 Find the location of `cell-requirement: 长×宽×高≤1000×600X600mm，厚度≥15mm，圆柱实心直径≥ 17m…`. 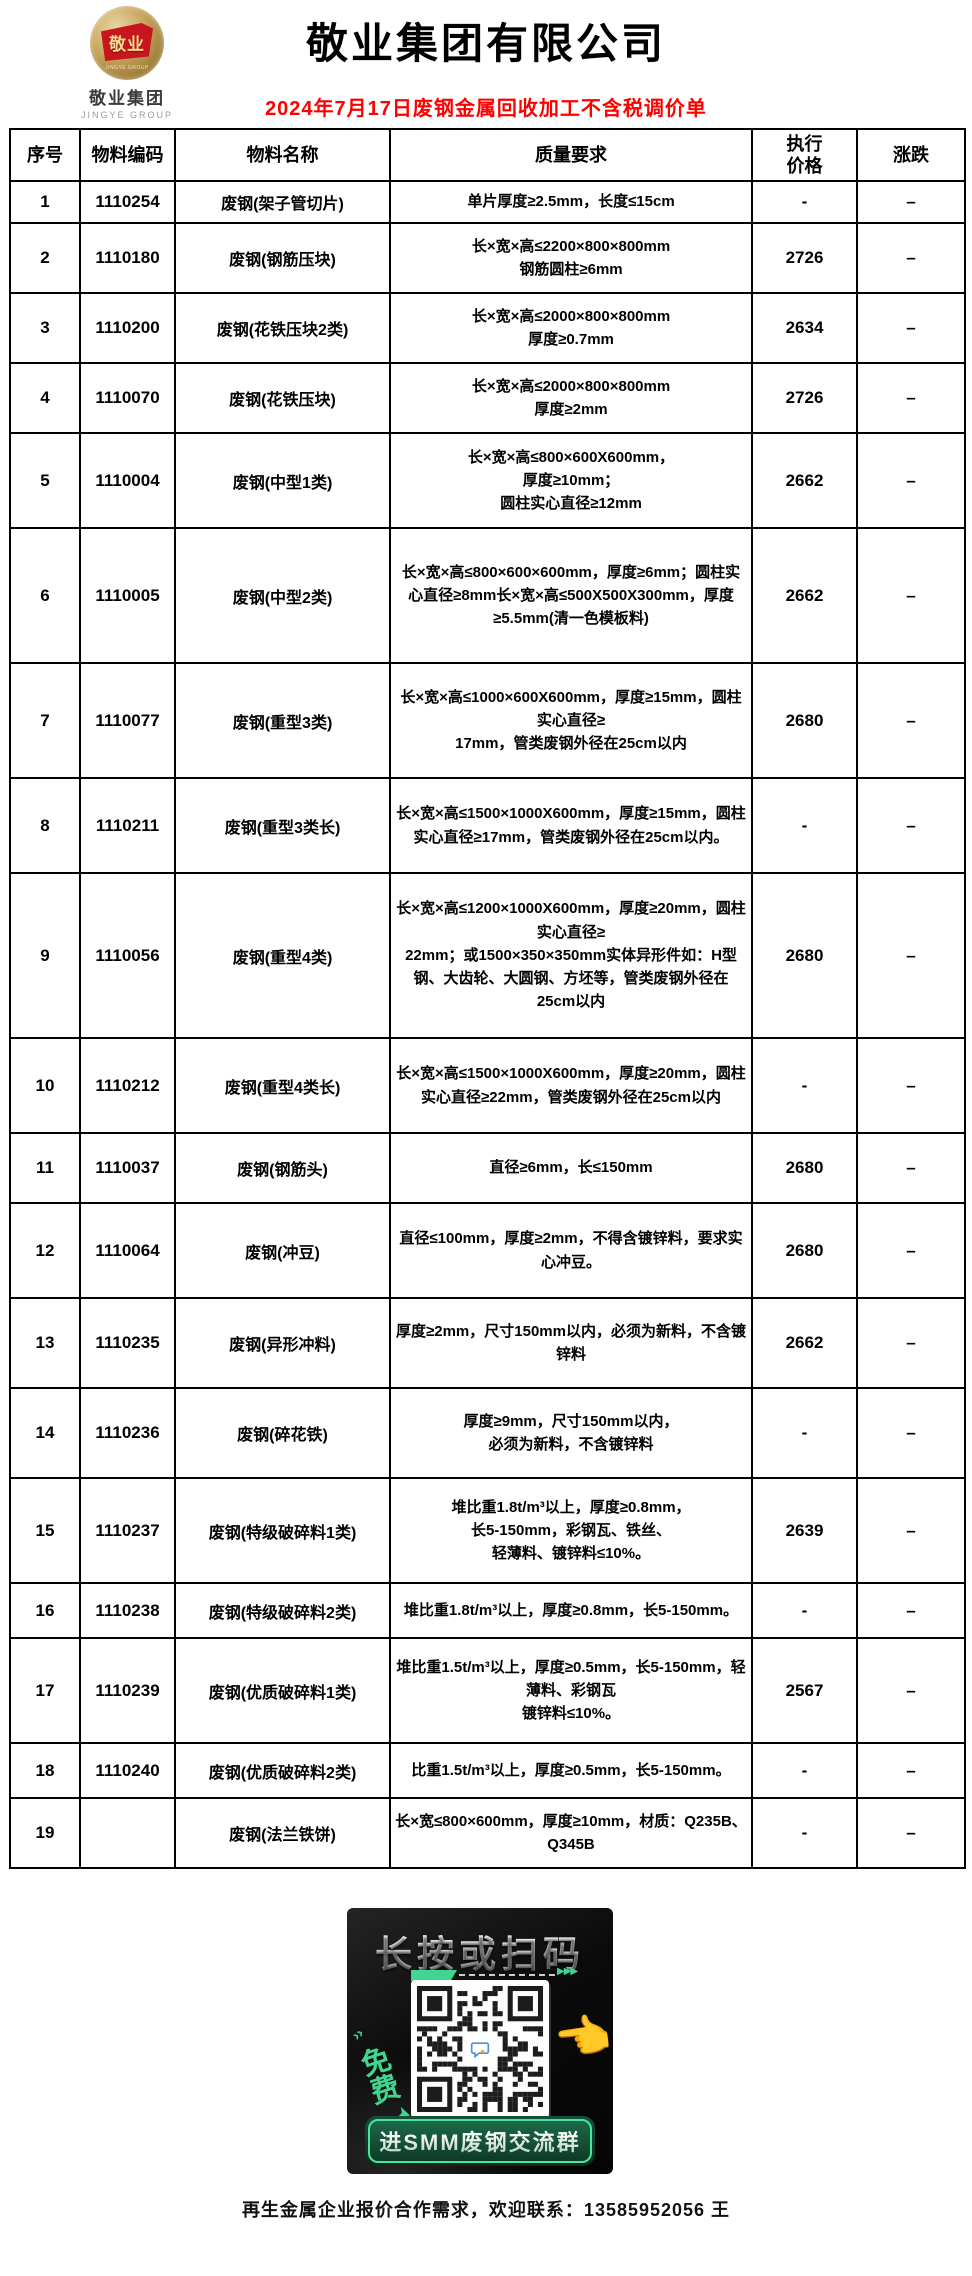

cell-requirement: 长×宽×高≤1000×600X600mm，厚度≥15mm，圆柱实心直径≥ 17m… is located at coordinates (571, 720).